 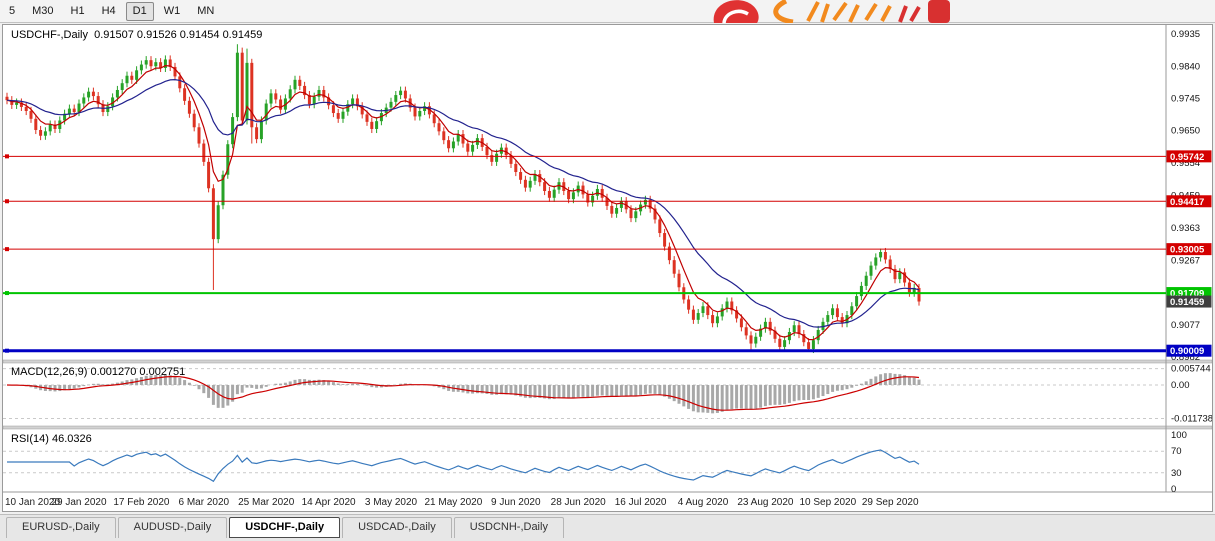 I want to click on price-axis-label: 0.9840, so click(x=1185, y=66).